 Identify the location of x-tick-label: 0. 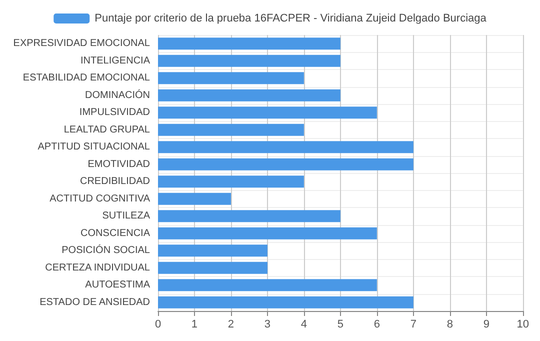
(158, 324).